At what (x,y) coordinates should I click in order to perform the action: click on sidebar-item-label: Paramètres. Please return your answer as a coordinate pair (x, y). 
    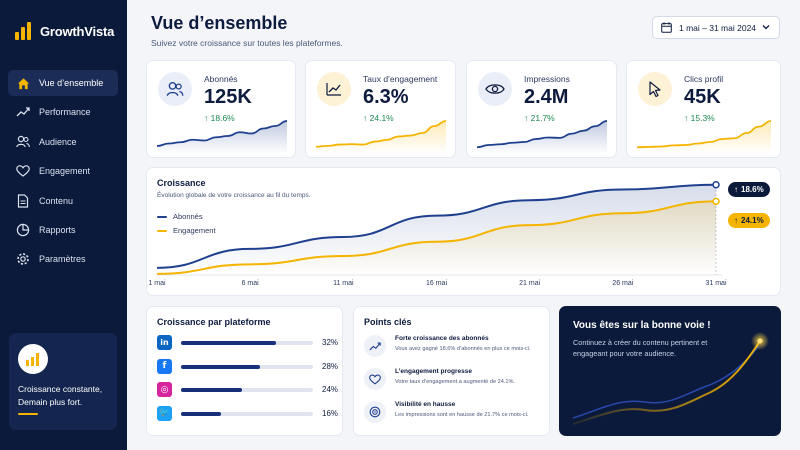
    Looking at the image, I should click on (62, 259).